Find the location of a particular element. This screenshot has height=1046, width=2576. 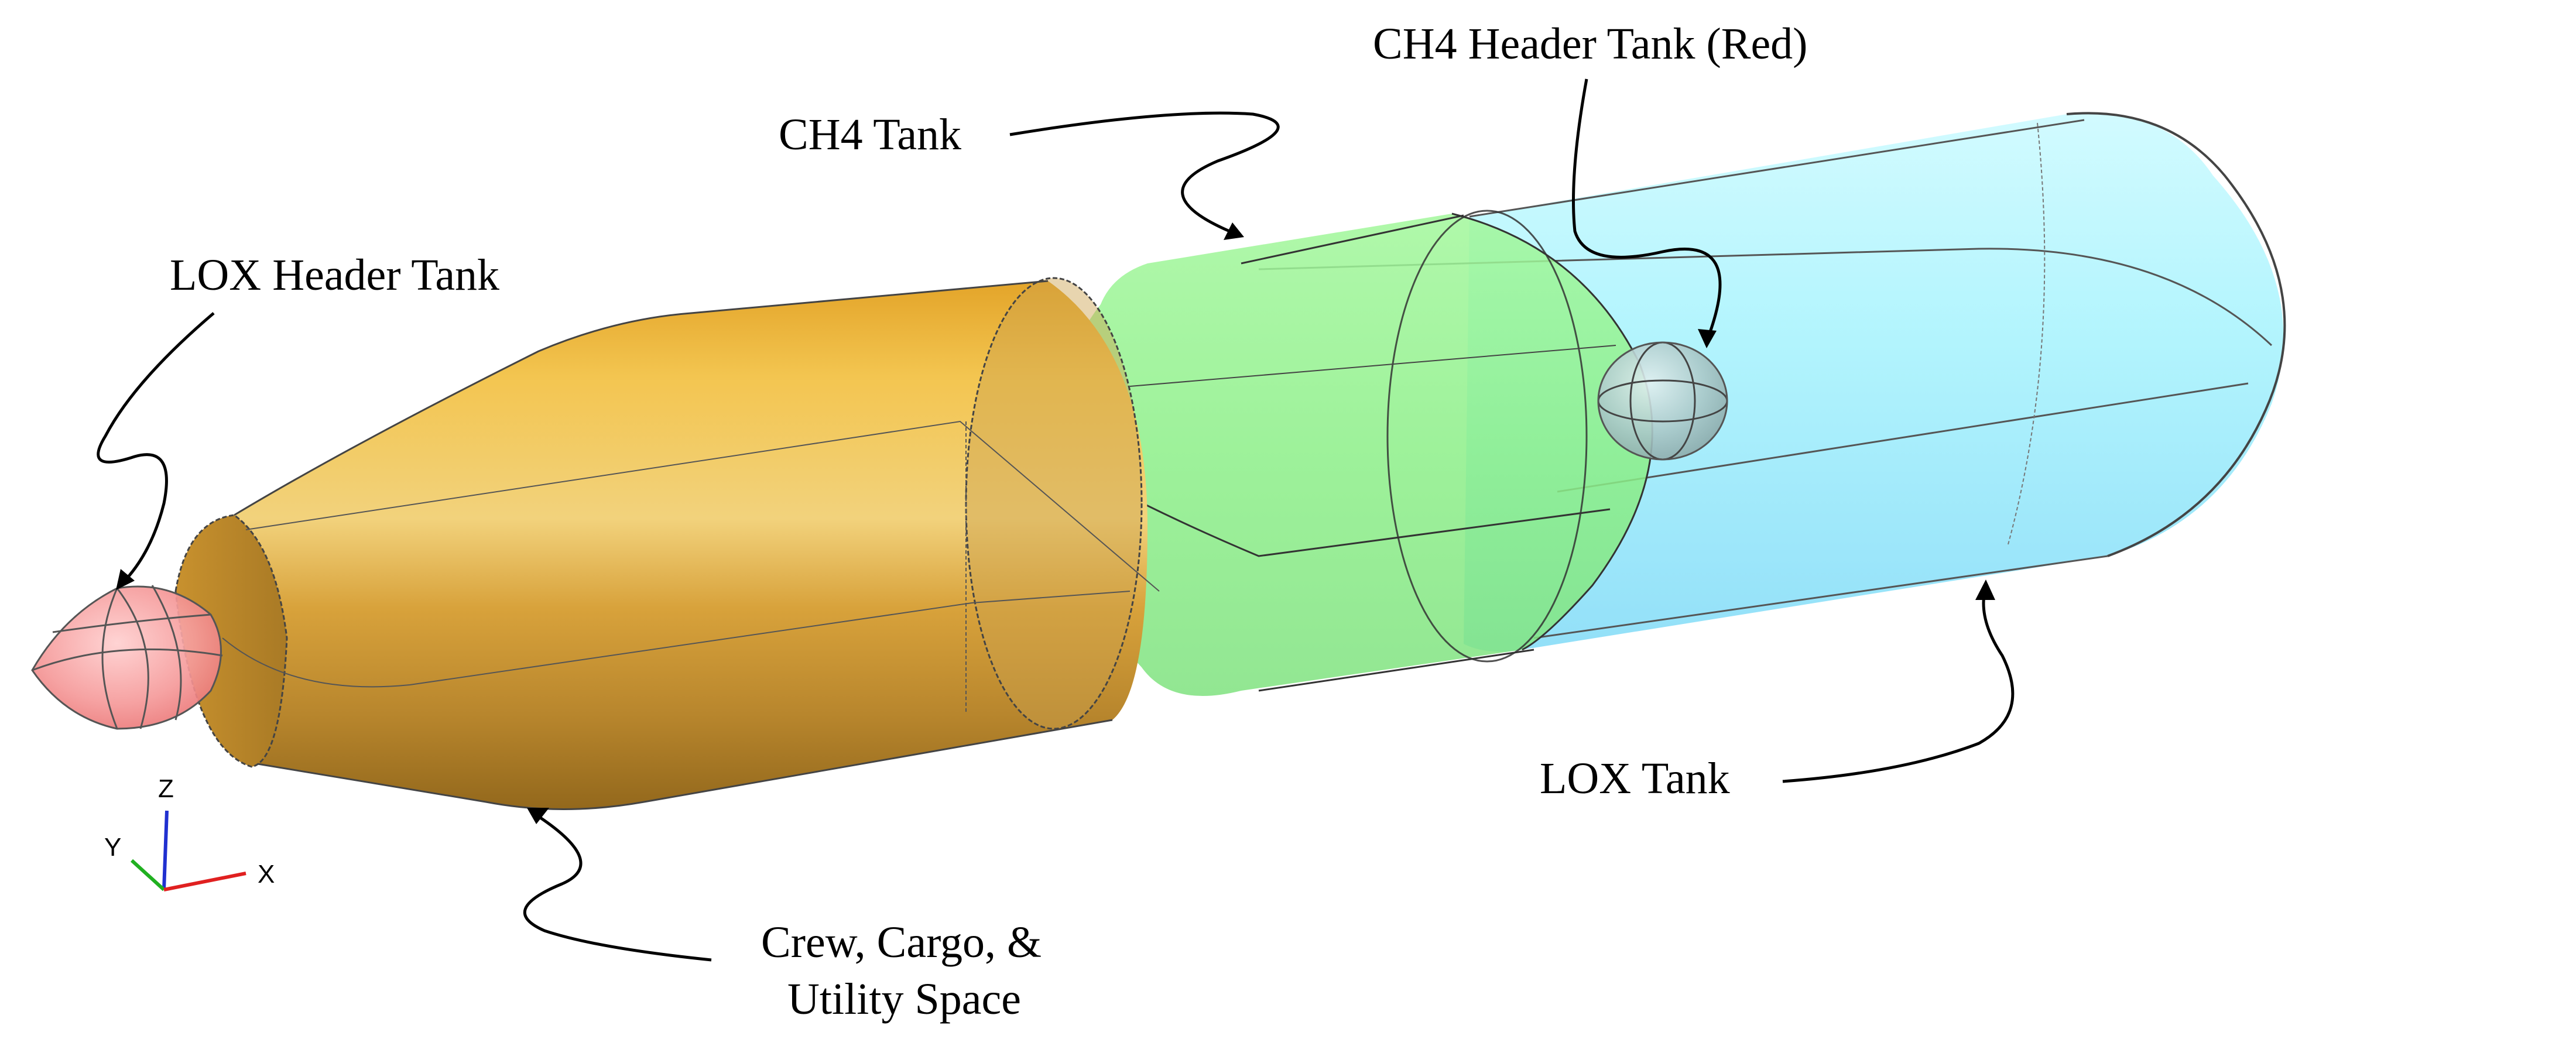

lox-header-tank-meridian-c is located at coordinates (166, 653).